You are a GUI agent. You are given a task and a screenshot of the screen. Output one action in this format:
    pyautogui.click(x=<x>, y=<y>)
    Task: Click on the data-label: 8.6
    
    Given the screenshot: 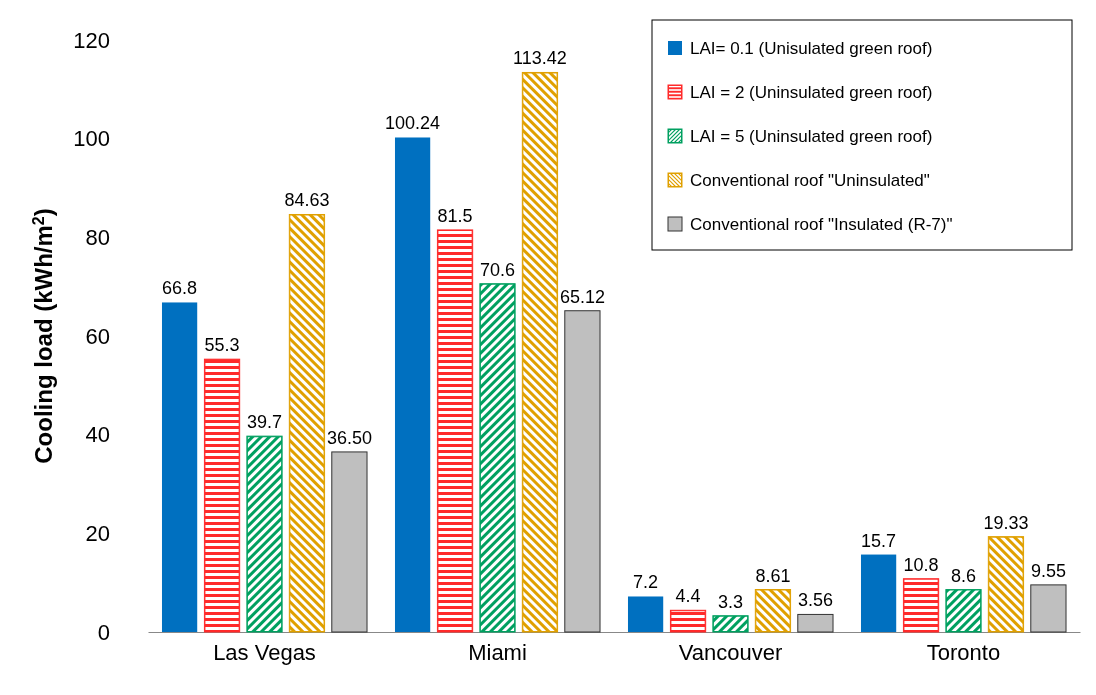 What is the action you would take?
    pyautogui.click(x=963, y=575)
    